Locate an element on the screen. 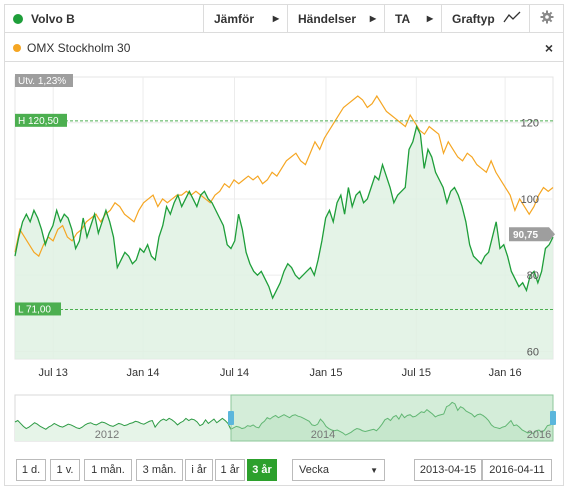 This screenshot has height=490, width=568. range-1y: 1 år is located at coordinates (230, 470).